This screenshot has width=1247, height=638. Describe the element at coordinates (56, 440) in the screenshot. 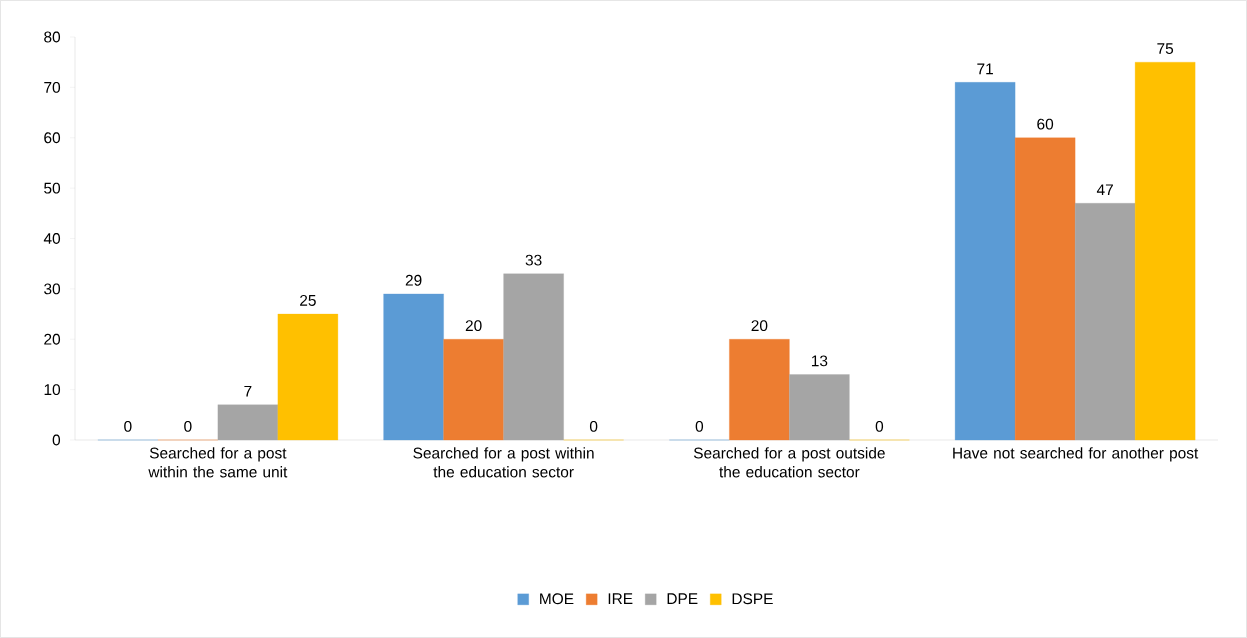

I see `y-tick-label: 0` at that location.